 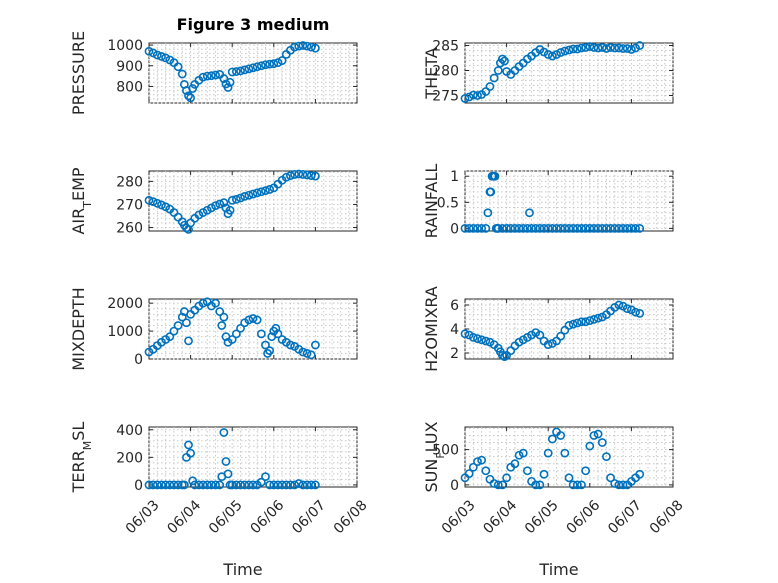 I want to click on y-axis-label: SUNFLUX, so click(x=434, y=456).